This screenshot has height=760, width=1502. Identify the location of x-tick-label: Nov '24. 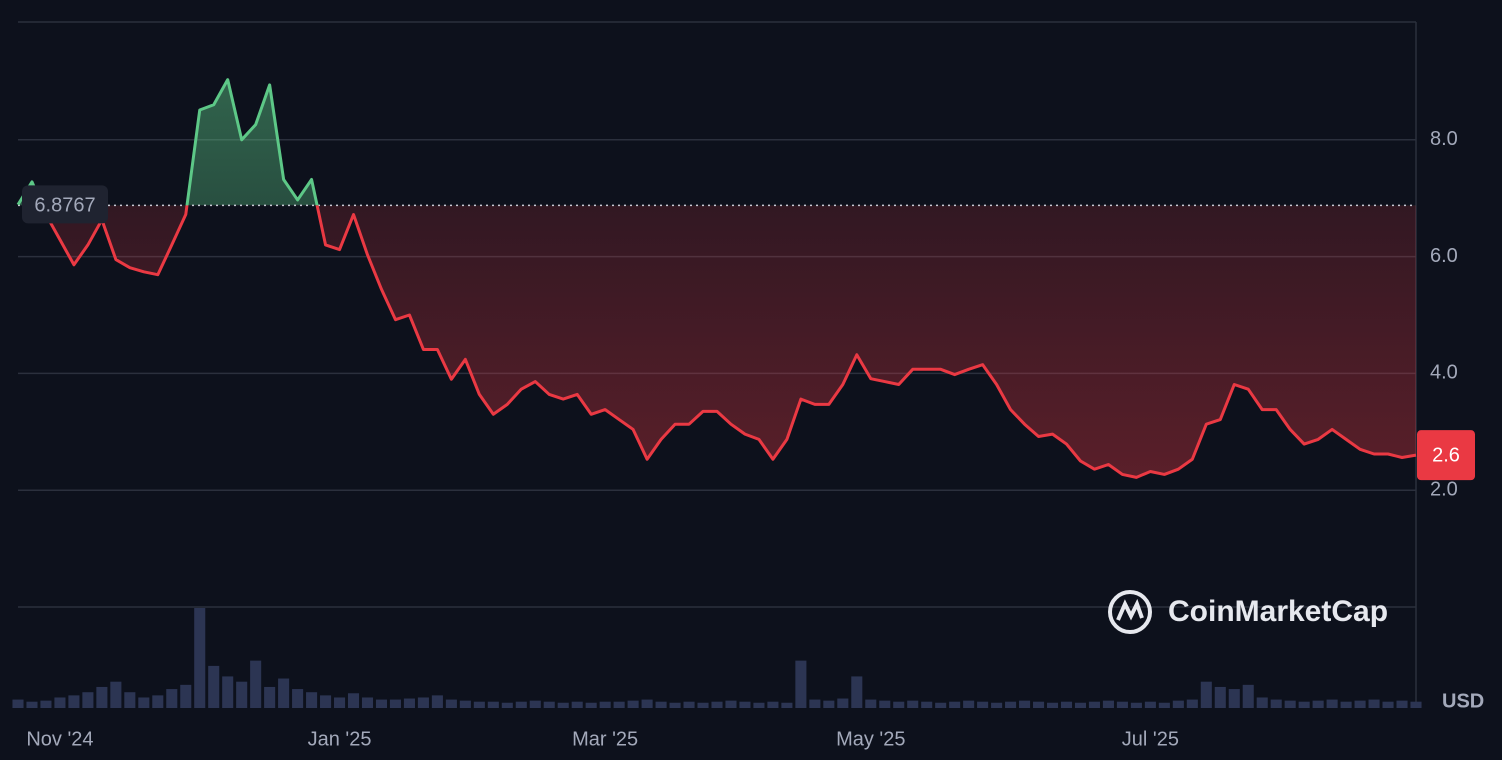
(59, 739).